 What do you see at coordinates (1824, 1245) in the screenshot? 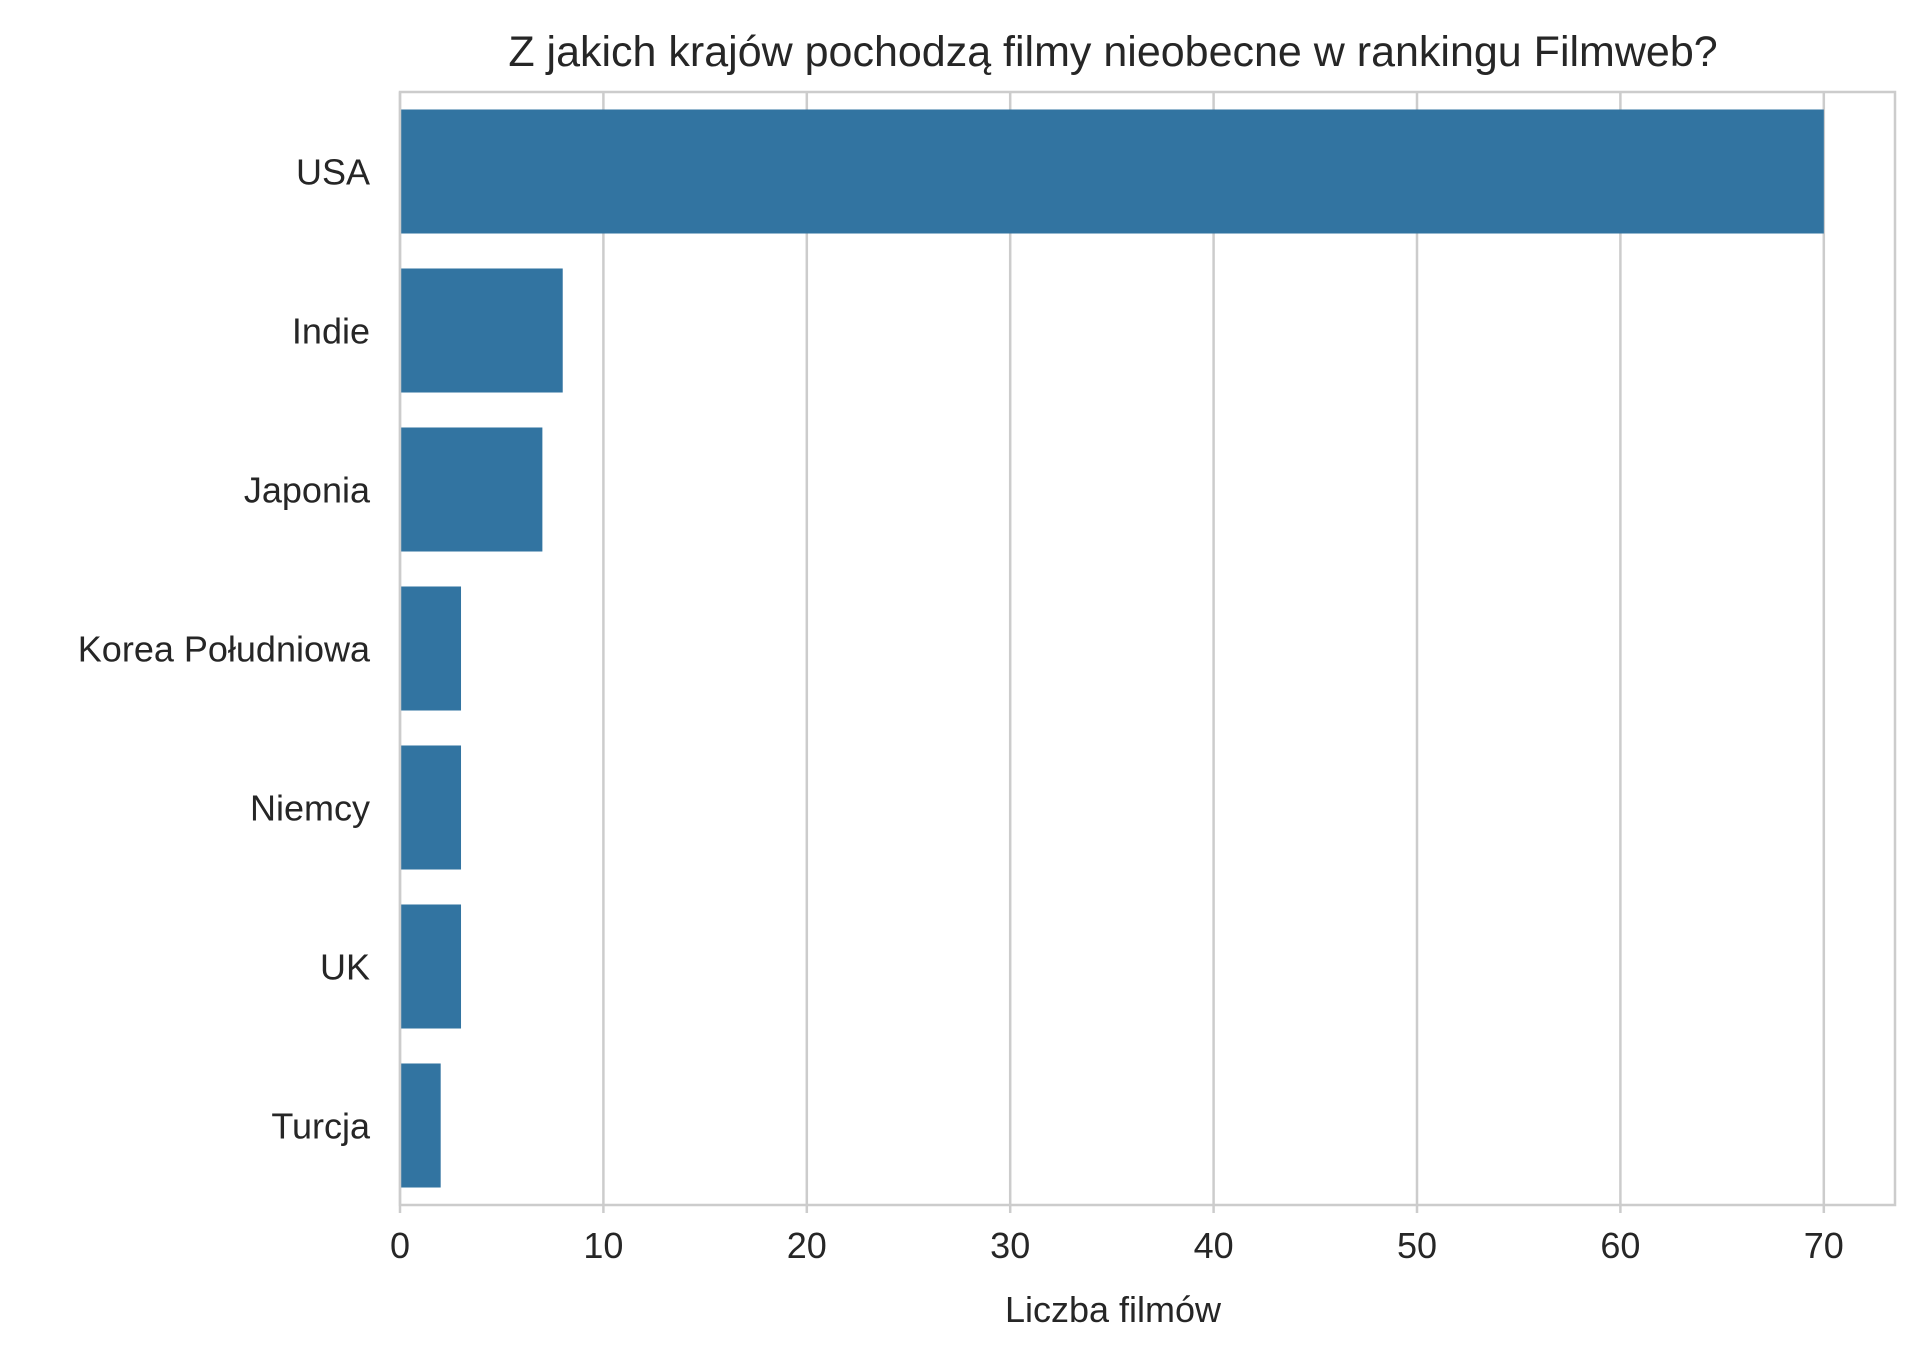
I see `x-tick-label: 70` at bounding box center [1824, 1245].